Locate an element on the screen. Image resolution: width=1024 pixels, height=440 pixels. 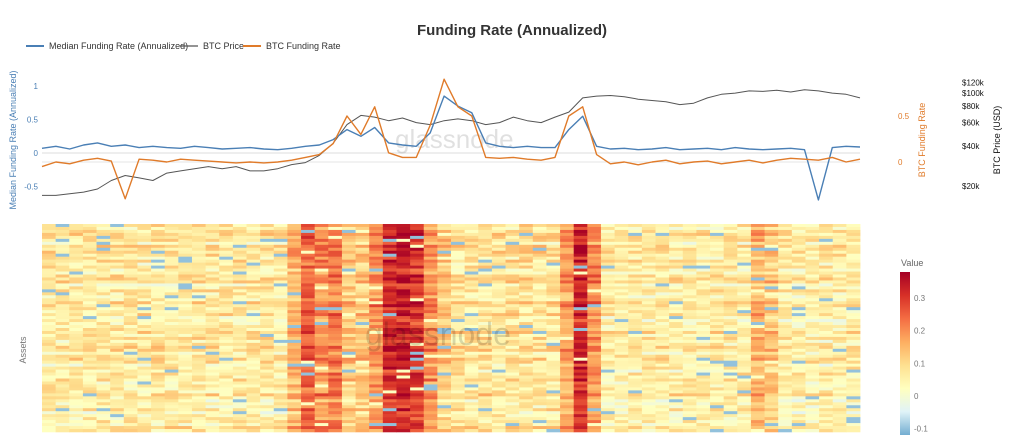
legend-item-btc-funding: BTC Funding Rate is located at coordinates (292, 46).